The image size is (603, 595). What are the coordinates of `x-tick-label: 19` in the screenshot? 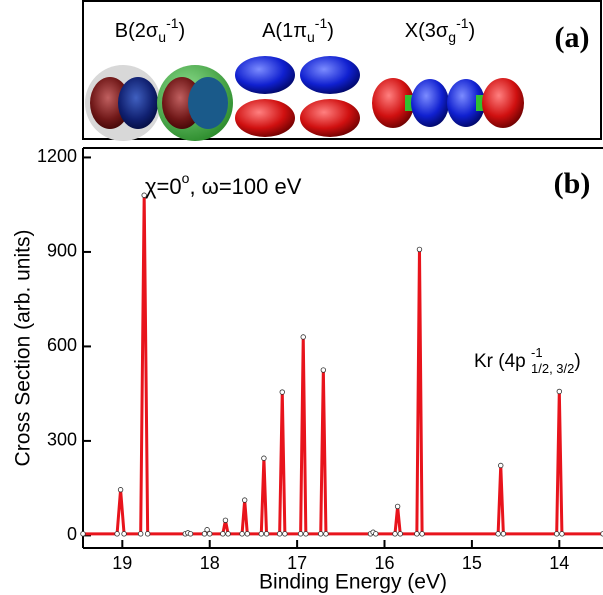 It's located at (122, 563).